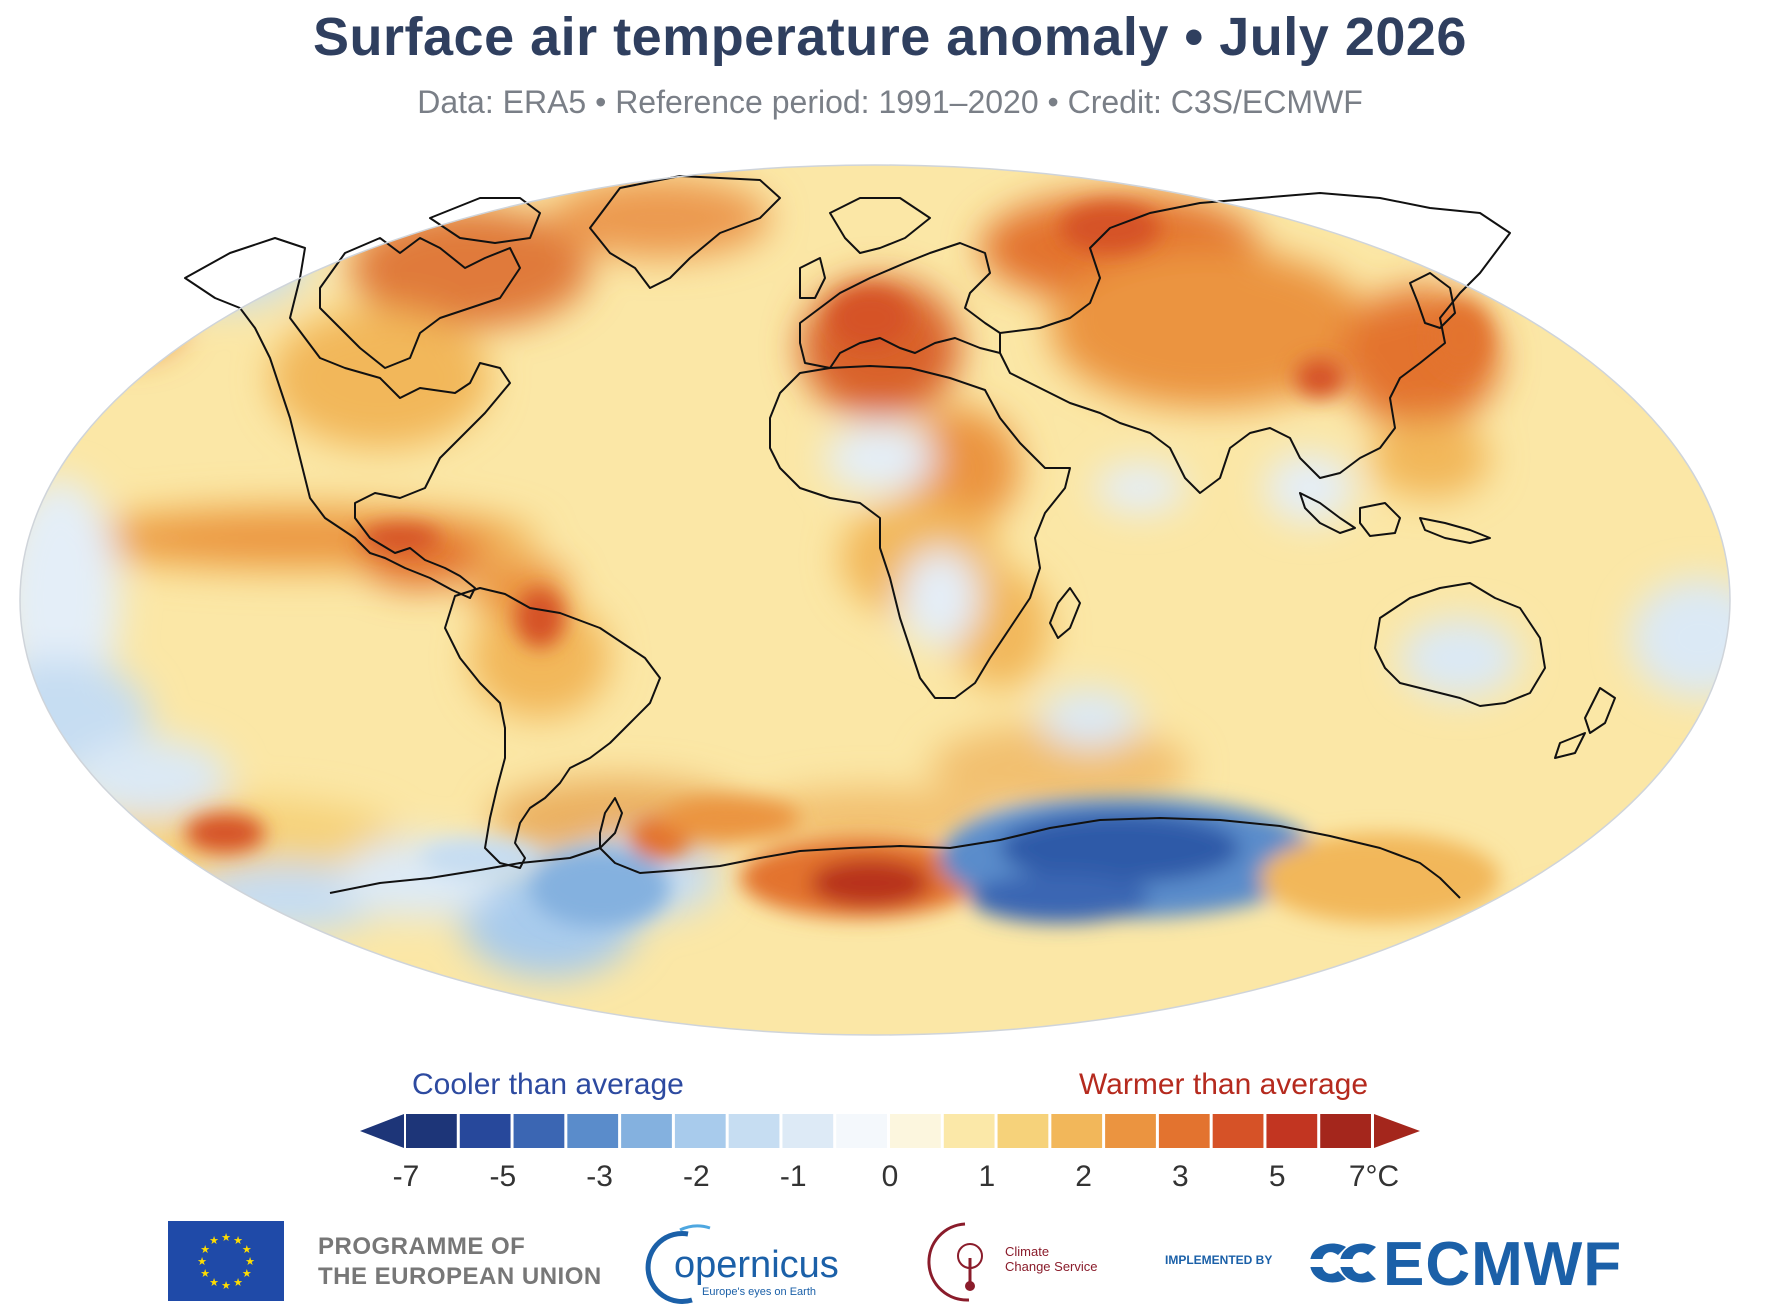 This screenshot has width=1780, height=1314. Describe the element at coordinates (793, 1176) in the screenshot. I see `legend-tick-label: -1` at that location.